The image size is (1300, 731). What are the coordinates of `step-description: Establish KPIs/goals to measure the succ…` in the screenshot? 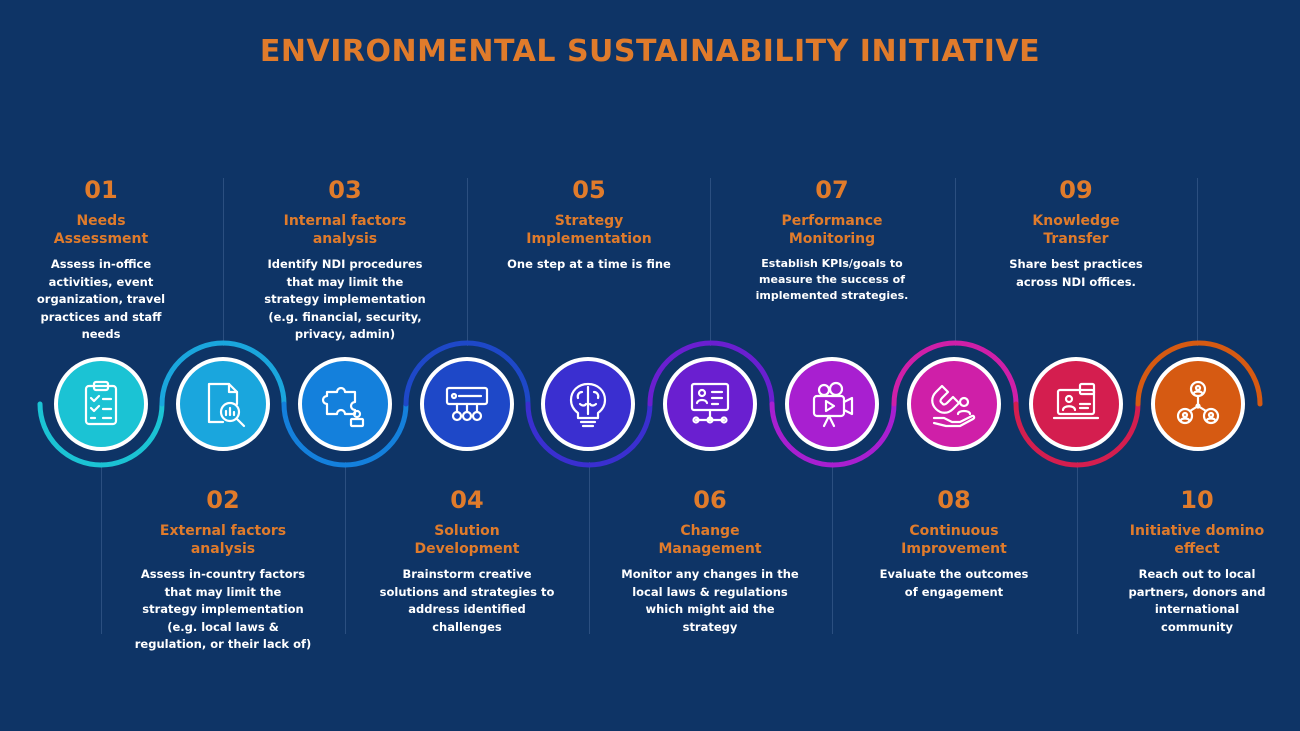 It's located at (832, 279).